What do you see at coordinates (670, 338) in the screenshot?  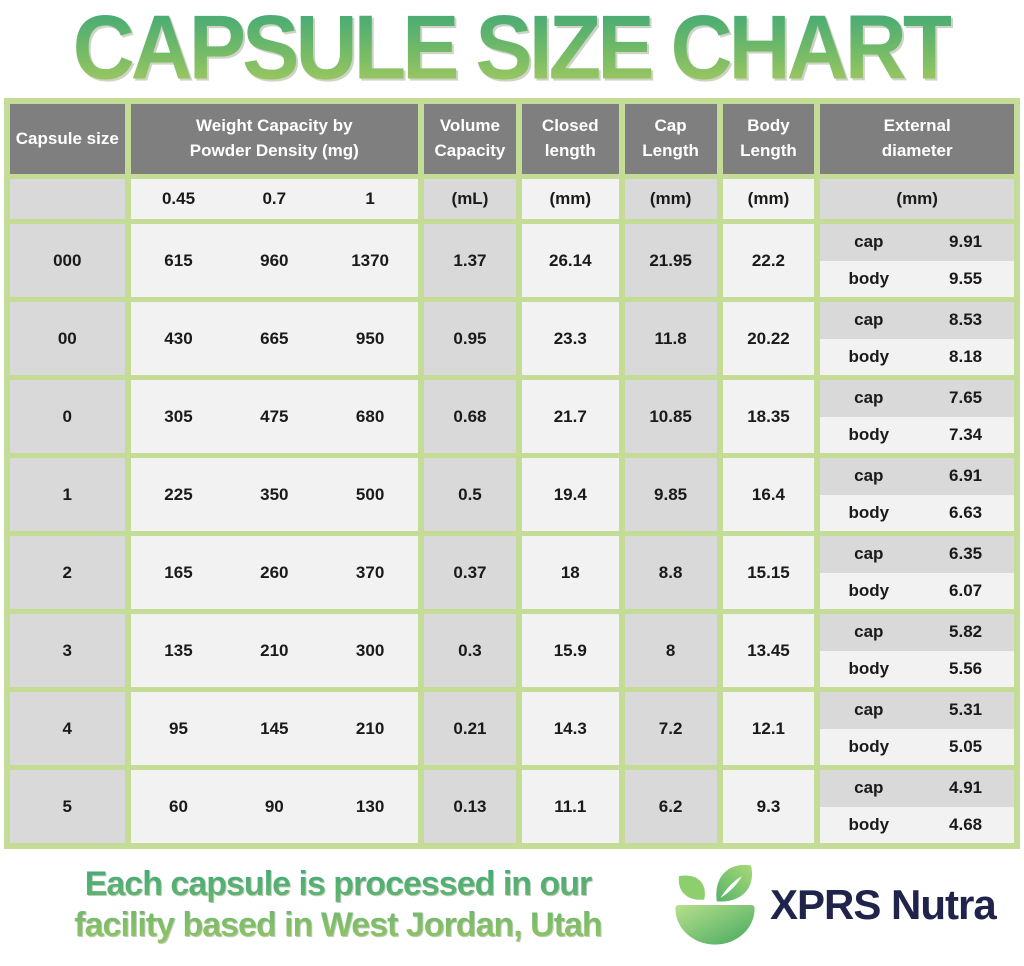 I see `cap-length-cell: 11.8` at bounding box center [670, 338].